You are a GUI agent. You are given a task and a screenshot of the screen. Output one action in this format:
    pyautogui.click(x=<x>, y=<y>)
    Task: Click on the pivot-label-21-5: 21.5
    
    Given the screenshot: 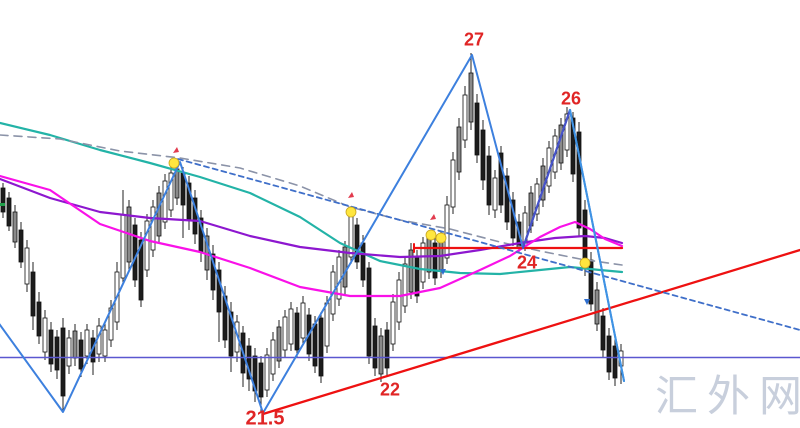 What is the action you would take?
    pyautogui.click(x=265, y=417)
    